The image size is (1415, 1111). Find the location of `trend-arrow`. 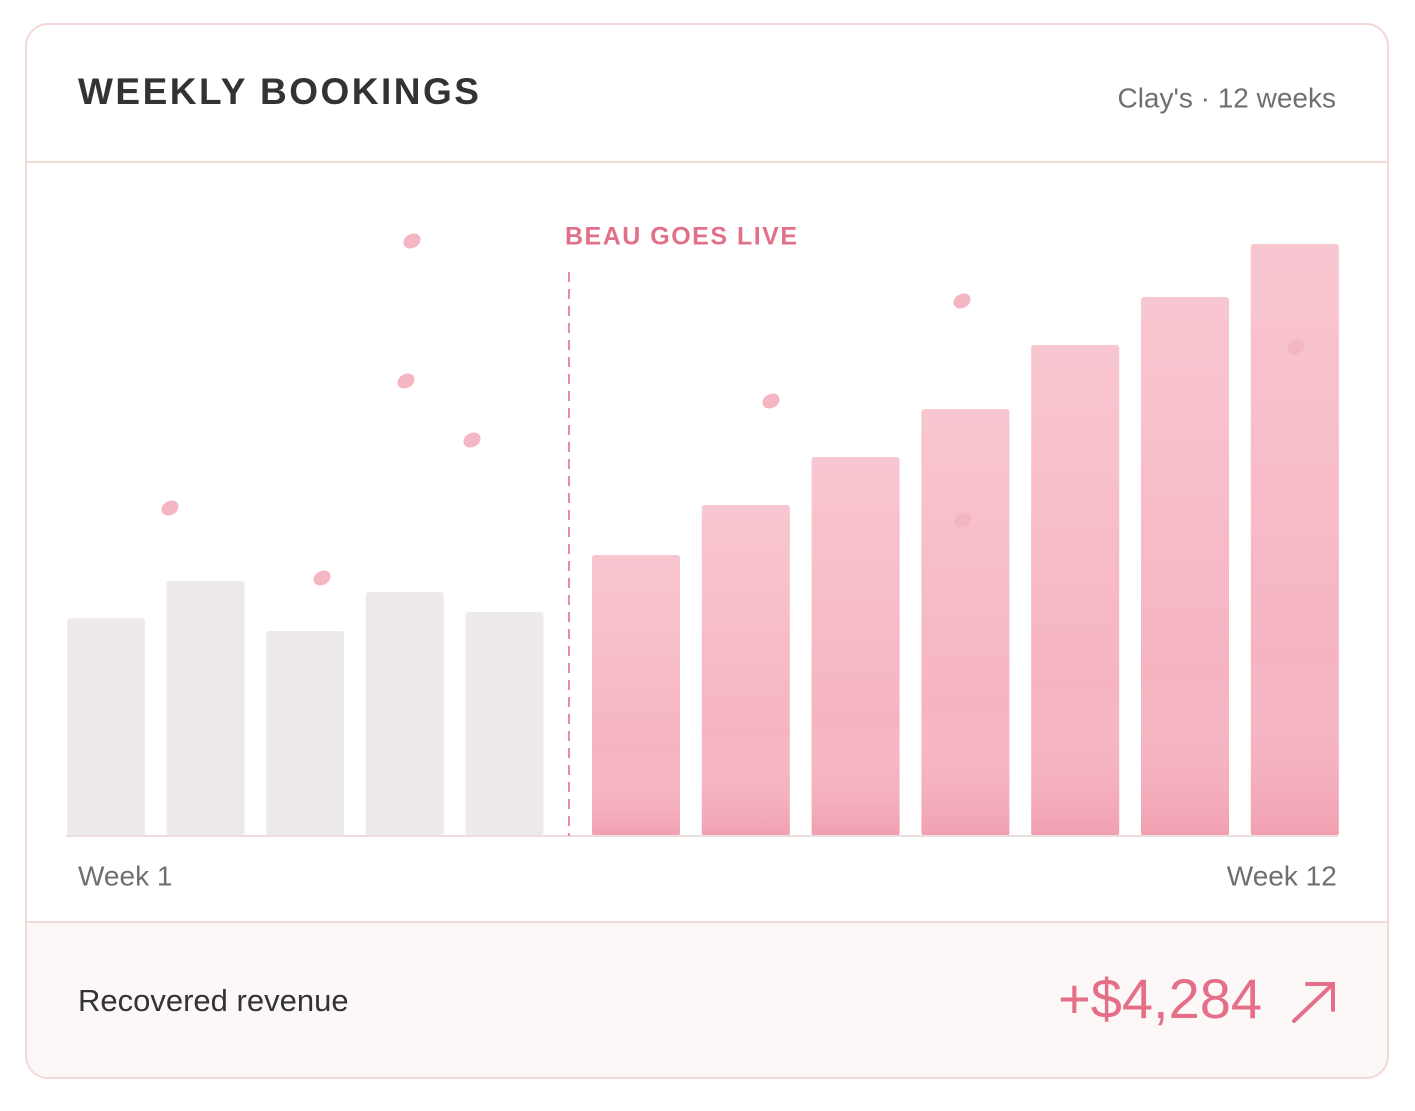

trend-arrow is located at coordinates (1313, 1002).